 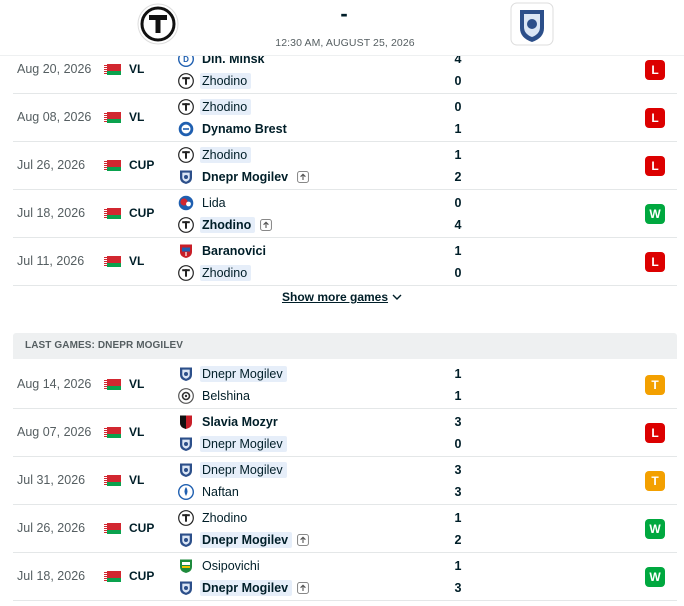 What do you see at coordinates (231, 566) in the screenshot?
I see `team-name: Osipovichi` at bounding box center [231, 566].